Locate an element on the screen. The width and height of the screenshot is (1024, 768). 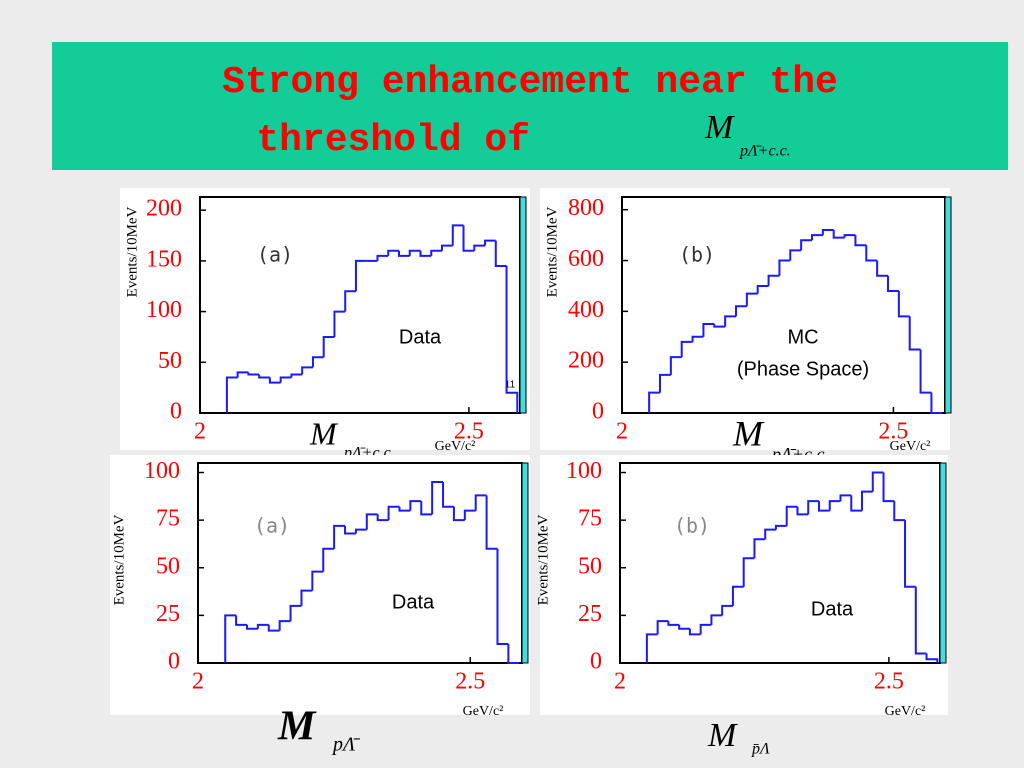
title-symbol: M is located at coordinates (719, 127).